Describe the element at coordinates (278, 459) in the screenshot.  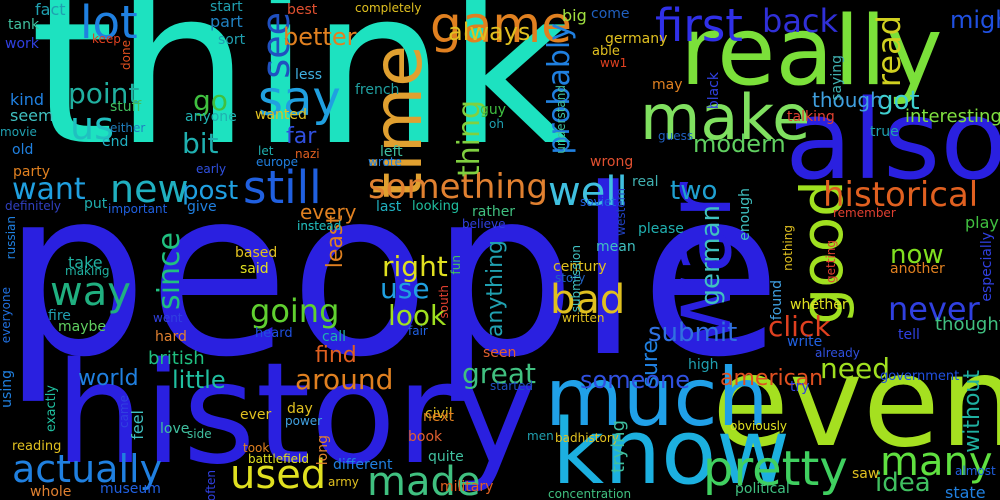
I see `word-battlefield: battlefield` at that location.